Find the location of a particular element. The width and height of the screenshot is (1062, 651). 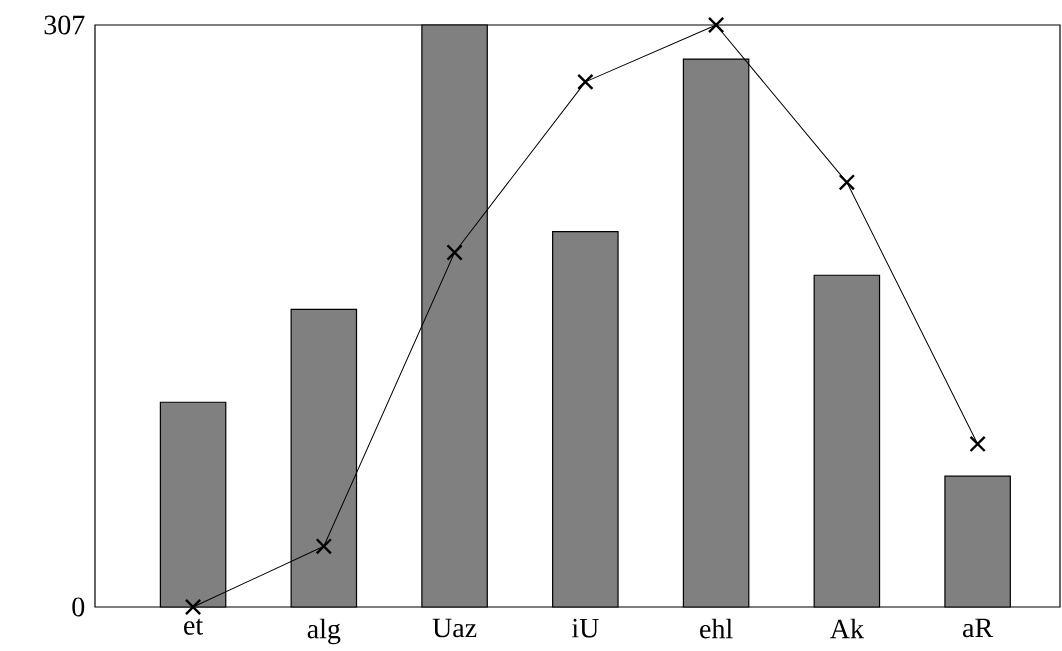

x-tick-label: Uaz is located at coordinates (454, 628).